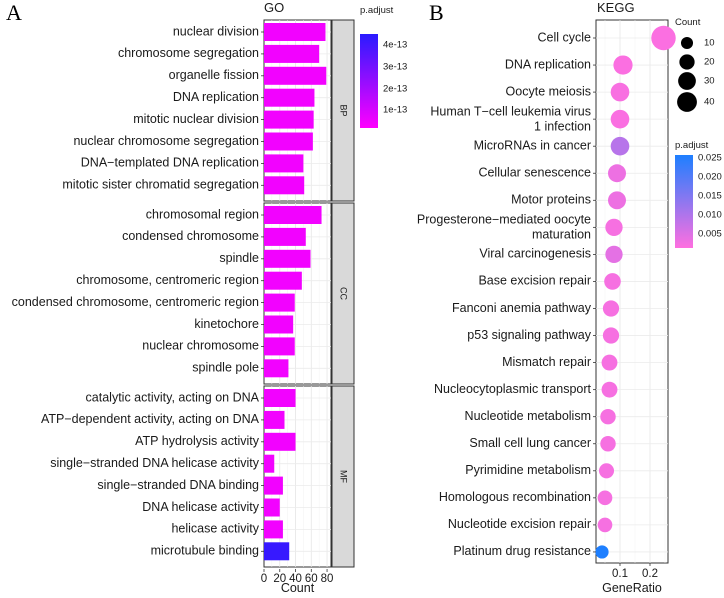 This screenshot has width=724, height=598. What do you see at coordinates (214, 75) in the screenshot?
I see `y-tick-label: organelle fission` at bounding box center [214, 75].